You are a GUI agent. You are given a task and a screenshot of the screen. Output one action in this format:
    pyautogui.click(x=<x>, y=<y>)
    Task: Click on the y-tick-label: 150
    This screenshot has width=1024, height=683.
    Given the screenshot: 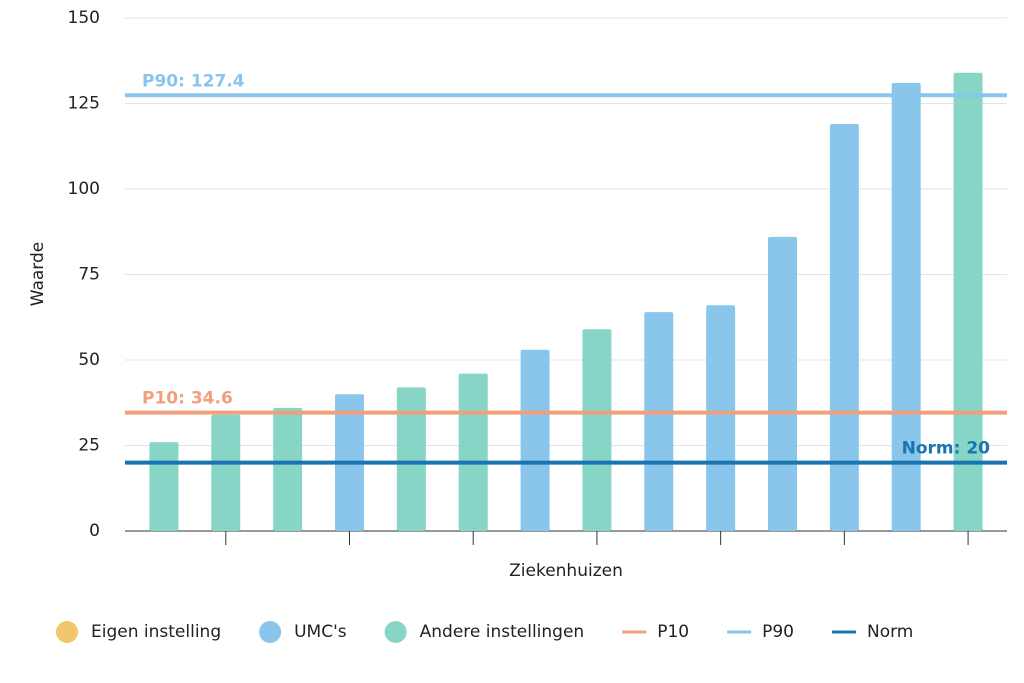 What is the action you would take?
    pyautogui.click(x=84, y=18)
    